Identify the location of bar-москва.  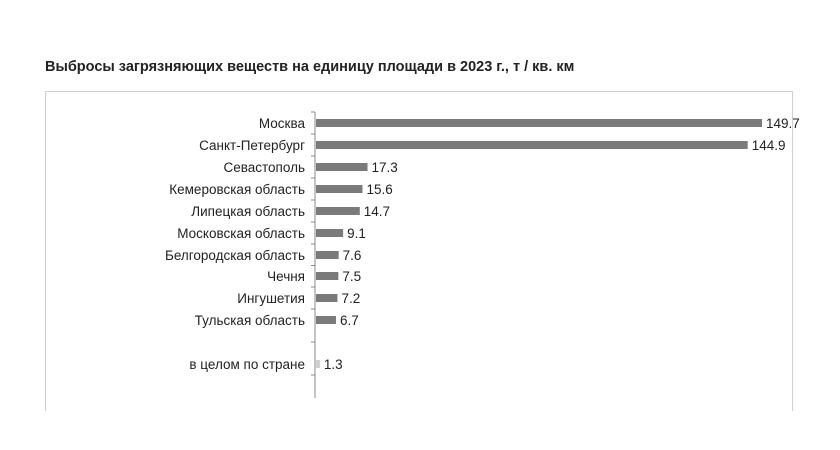
(539, 123).